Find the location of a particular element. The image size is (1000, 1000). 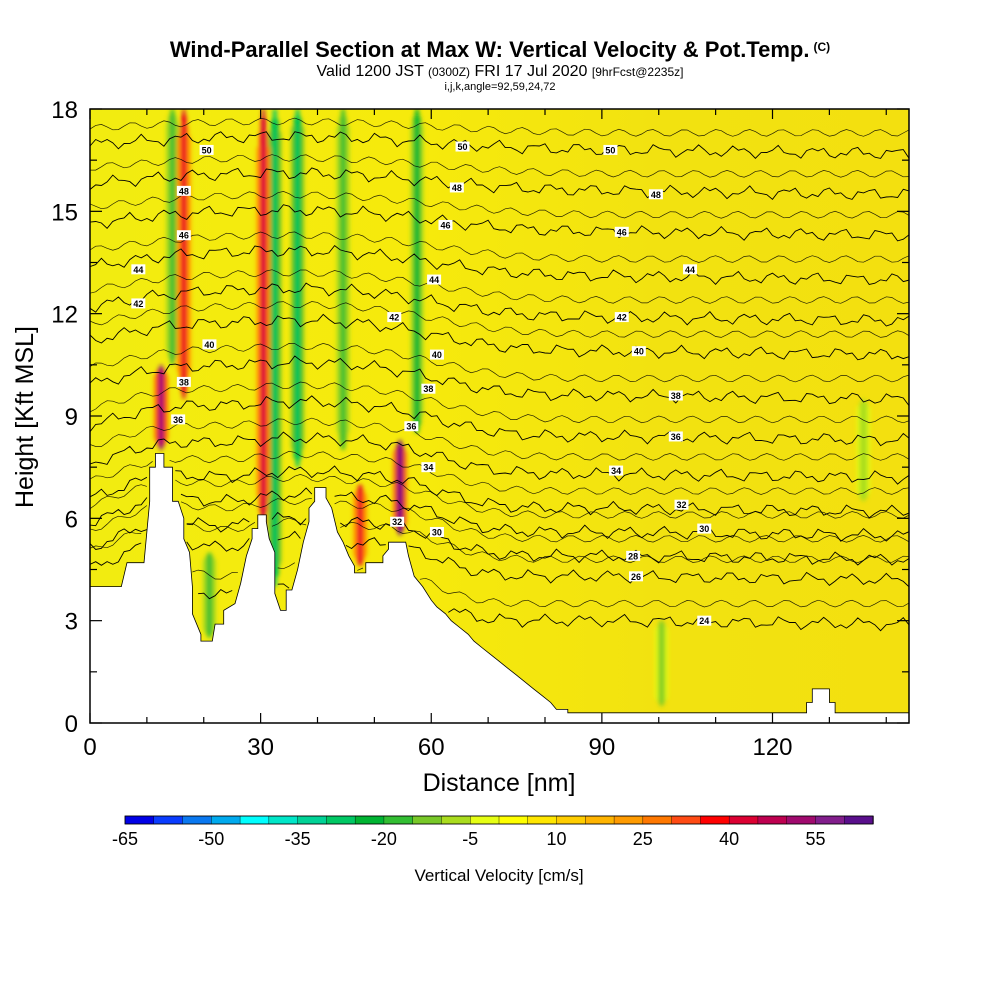

x-axis-label: Distance [nm] is located at coordinates (499, 783).